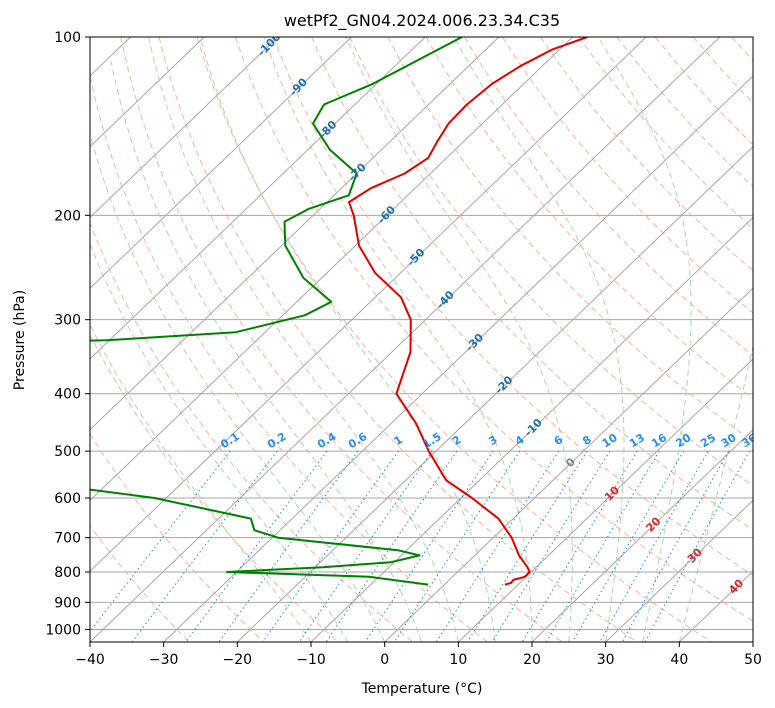 This screenshot has width=775, height=708. Describe the element at coordinates (679, 660) in the screenshot. I see `x-tick-label: 40` at that location.